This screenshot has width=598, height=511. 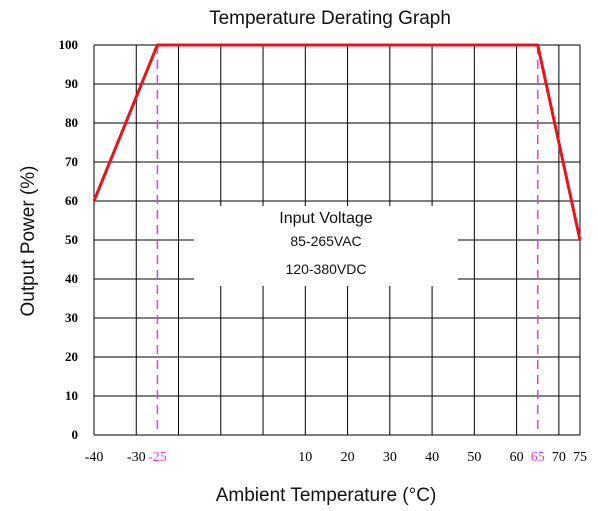 I want to click on x-axis-label: Ambient Temperature (°C), so click(x=326, y=495).